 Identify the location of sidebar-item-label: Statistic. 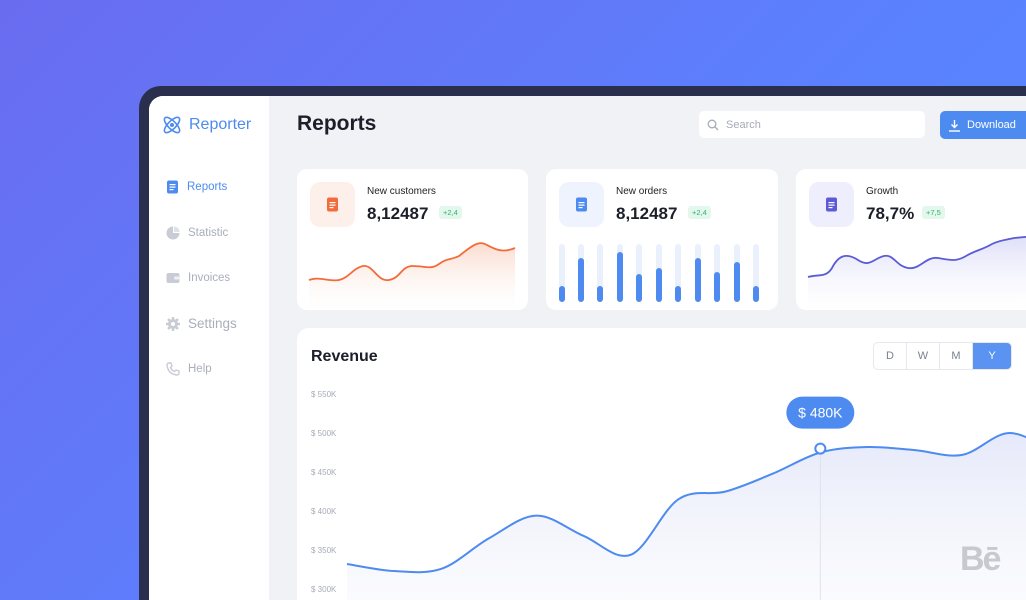
(208, 232).